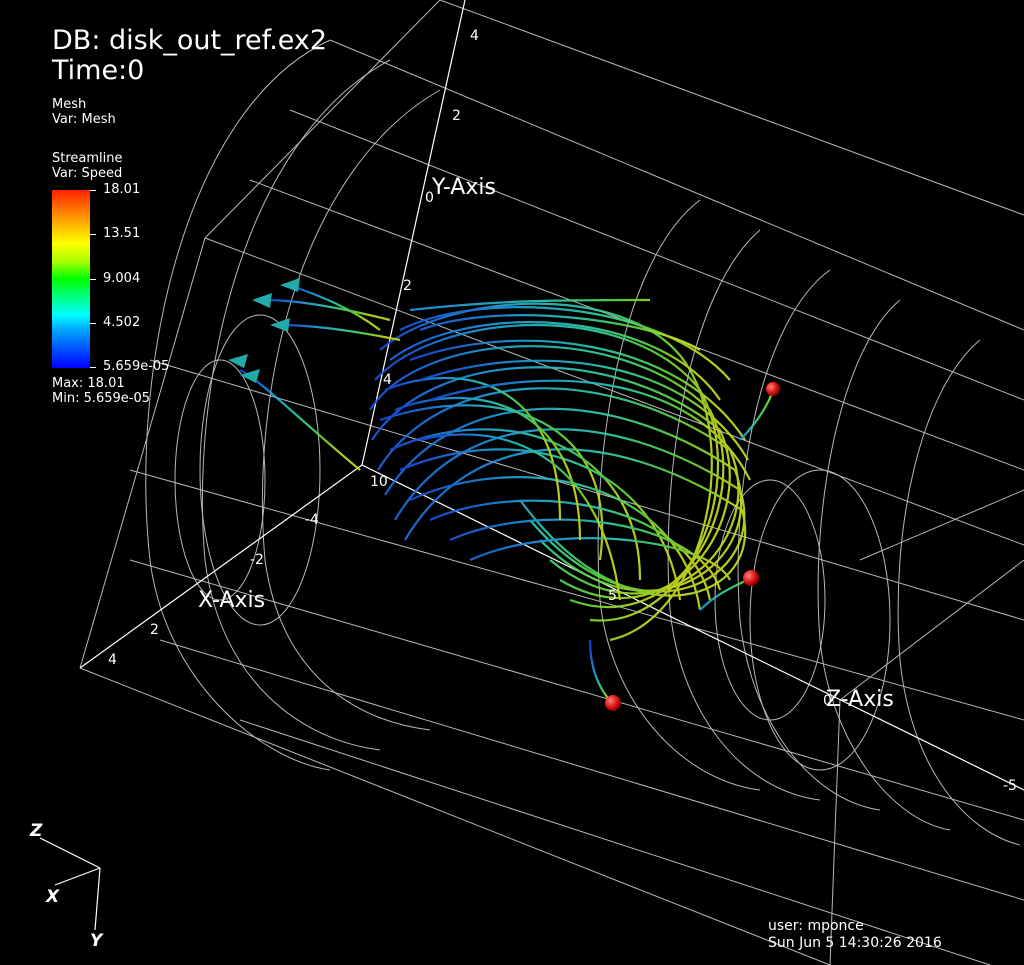  I want to click on x-tick-label: -2, so click(257, 560).